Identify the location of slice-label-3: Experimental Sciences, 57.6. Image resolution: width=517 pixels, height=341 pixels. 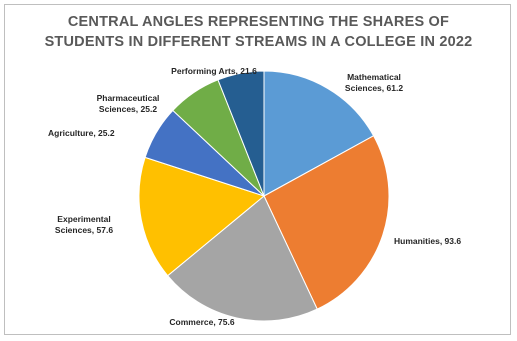
(84, 224).